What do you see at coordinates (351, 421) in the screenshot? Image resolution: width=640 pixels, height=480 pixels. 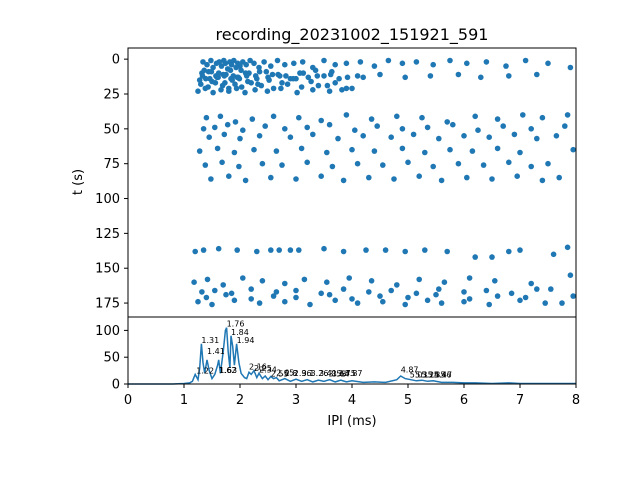 I see `histogram-x-axis-label: IPI (ms)` at bounding box center [351, 421].